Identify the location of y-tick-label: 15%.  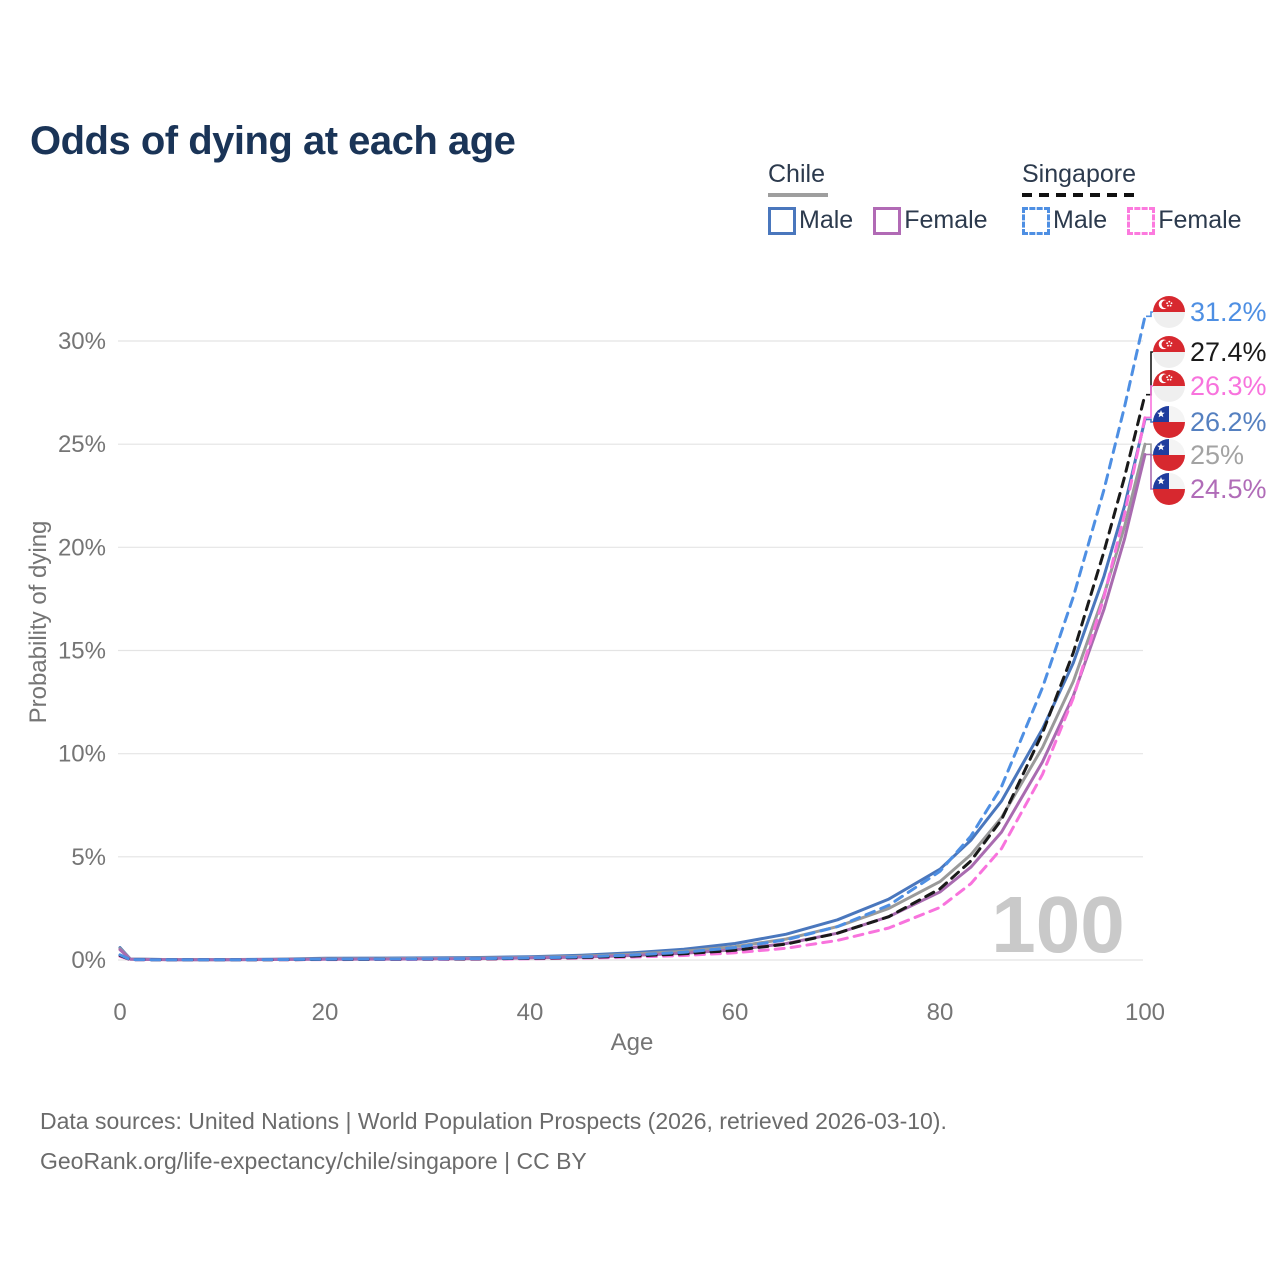
(82, 651).